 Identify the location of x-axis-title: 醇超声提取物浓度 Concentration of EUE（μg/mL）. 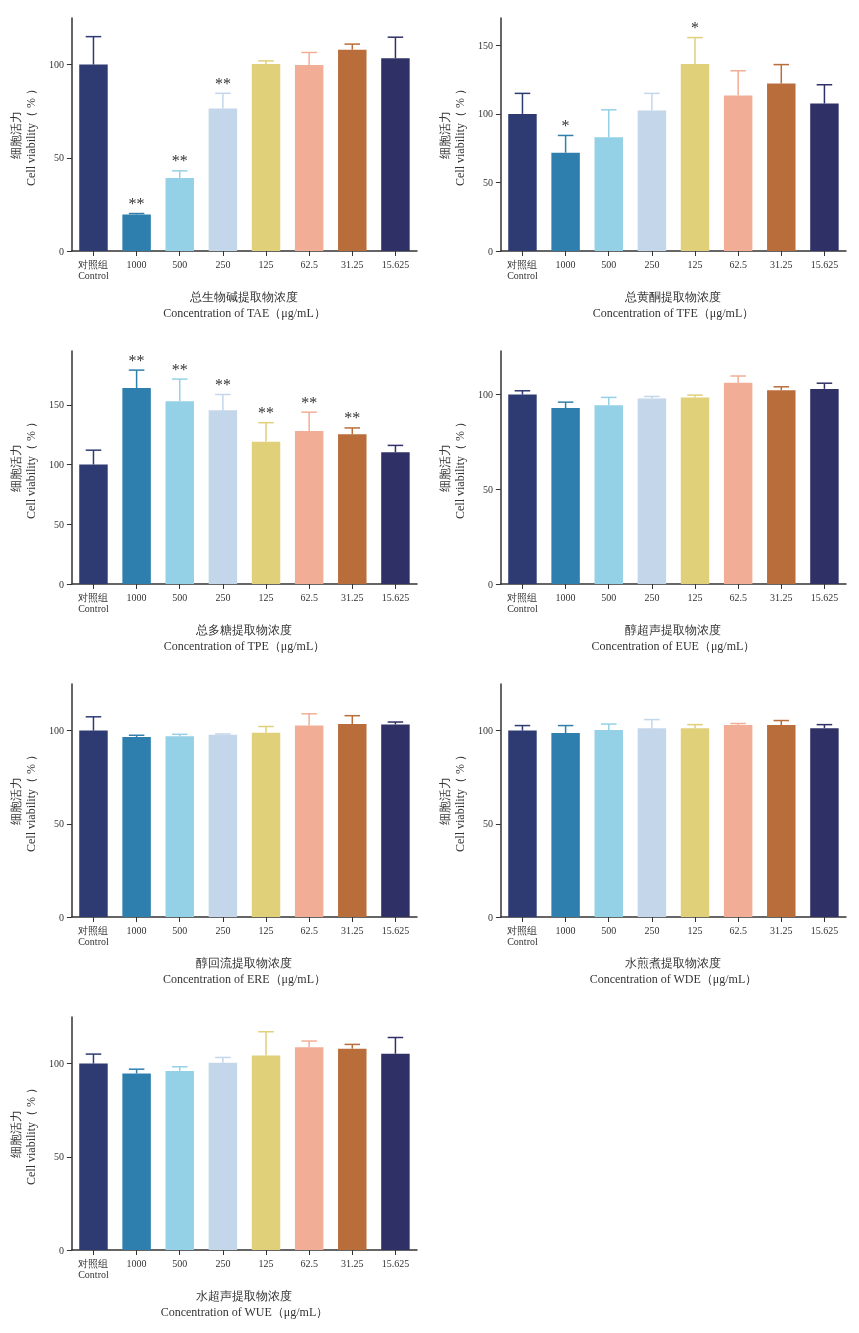
(673, 638).